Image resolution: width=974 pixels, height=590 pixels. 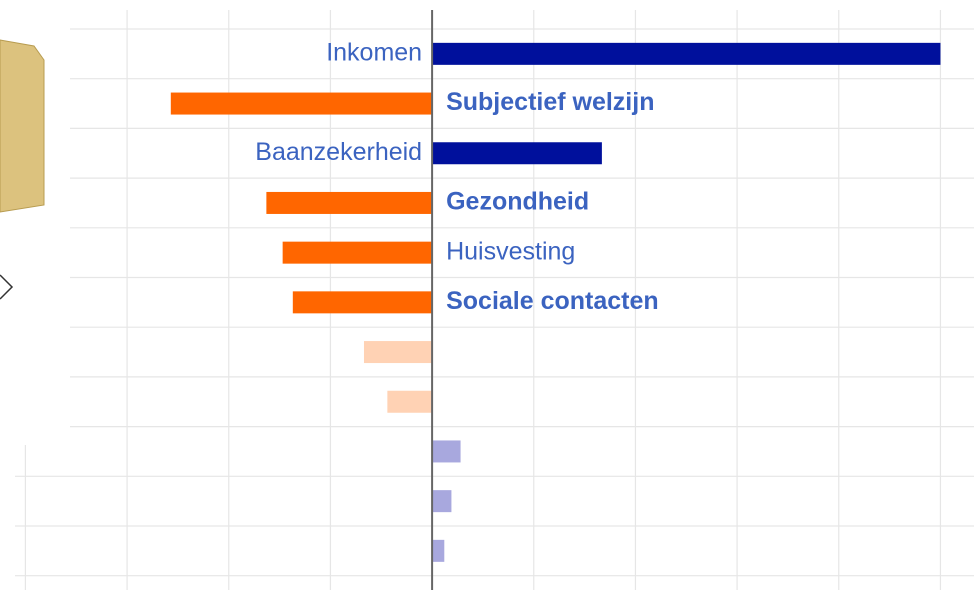 What do you see at coordinates (510, 251) in the screenshot?
I see `bar-label: Huisvesting` at bounding box center [510, 251].